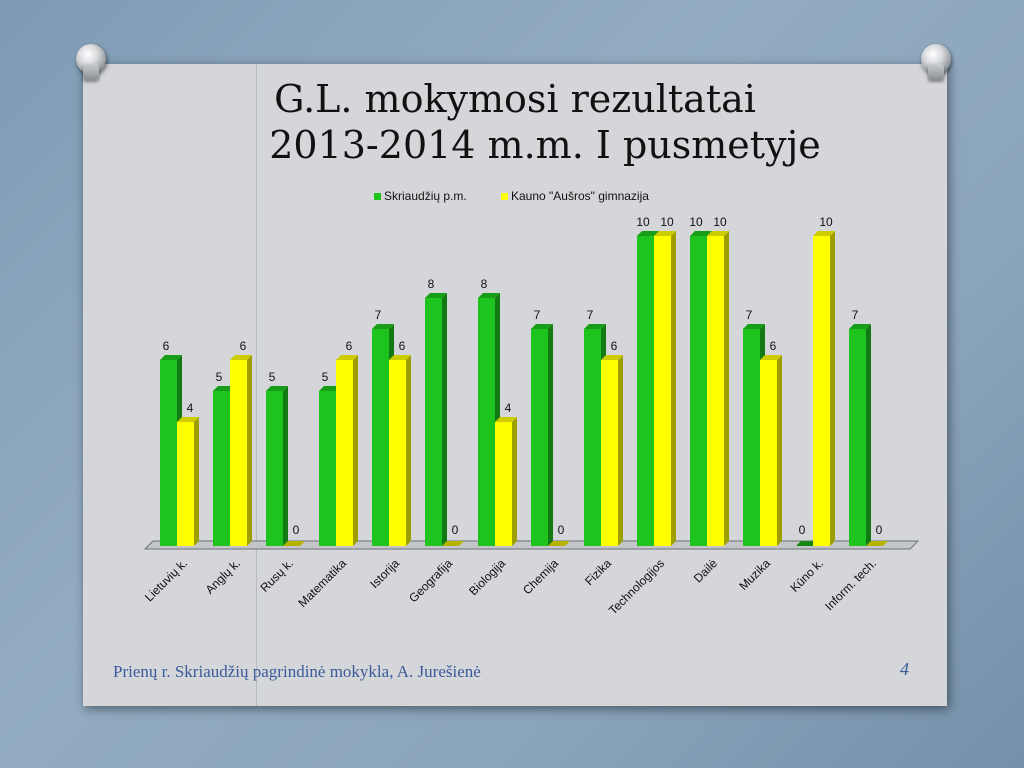 This screenshot has width=1024, height=768. I want to click on legend-label: Skriaudžių p.m., so click(425, 196).